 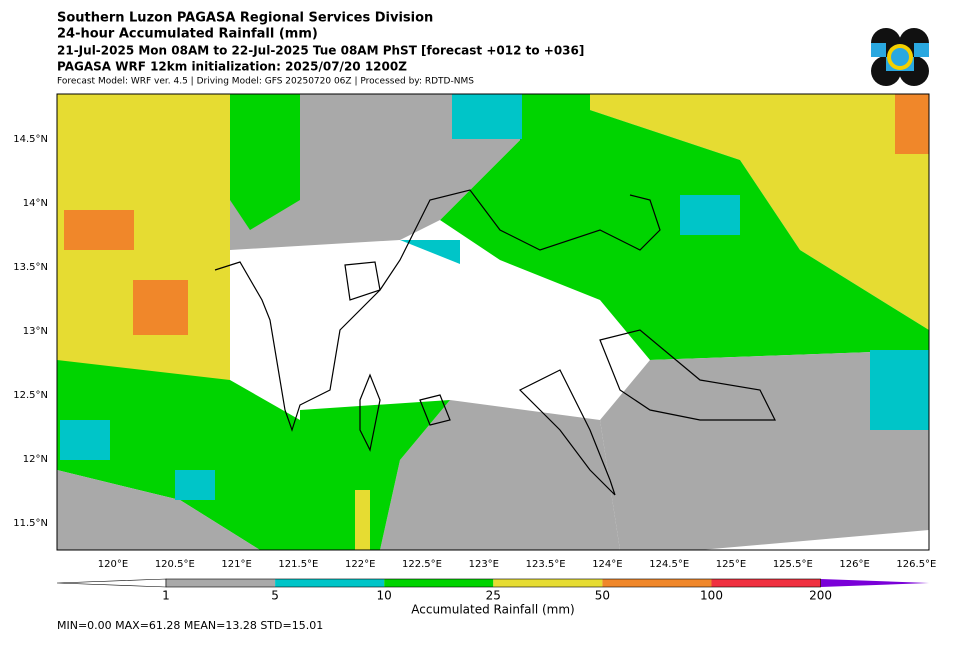 I want to click on colorbar-tick: 100, so click(x=711, y=596).